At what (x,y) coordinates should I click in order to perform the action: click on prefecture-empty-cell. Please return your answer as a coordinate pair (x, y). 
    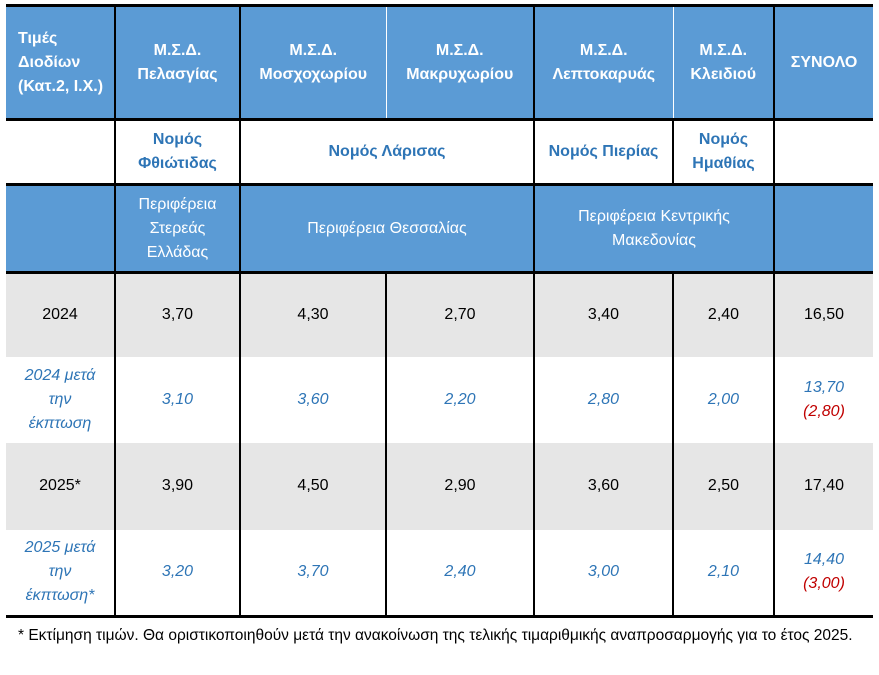
    Looking at the image, I should click on (60, 152).